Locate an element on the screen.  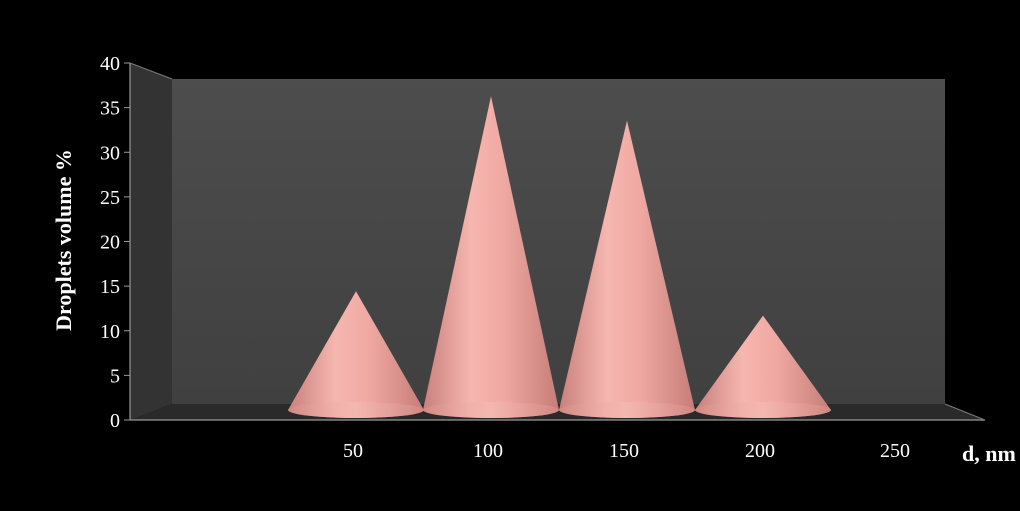
y-axis-title: Droplets volume % is located at coordinates (63, 240).